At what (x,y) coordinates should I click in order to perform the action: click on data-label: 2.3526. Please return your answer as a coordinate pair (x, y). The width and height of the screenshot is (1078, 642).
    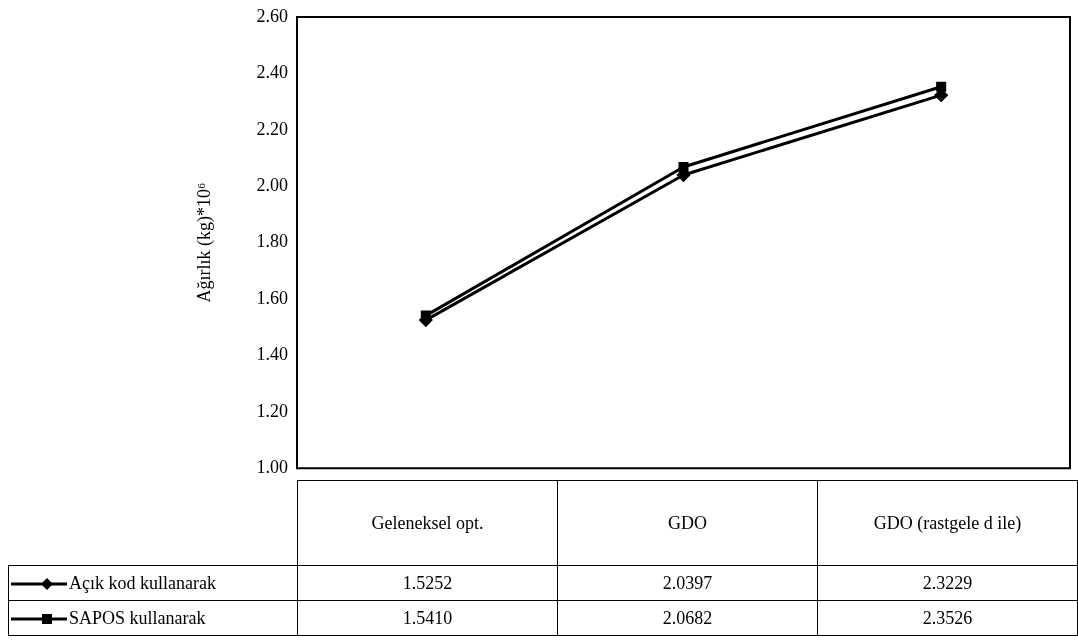
    Looking at the image, I should click on (947, 618).